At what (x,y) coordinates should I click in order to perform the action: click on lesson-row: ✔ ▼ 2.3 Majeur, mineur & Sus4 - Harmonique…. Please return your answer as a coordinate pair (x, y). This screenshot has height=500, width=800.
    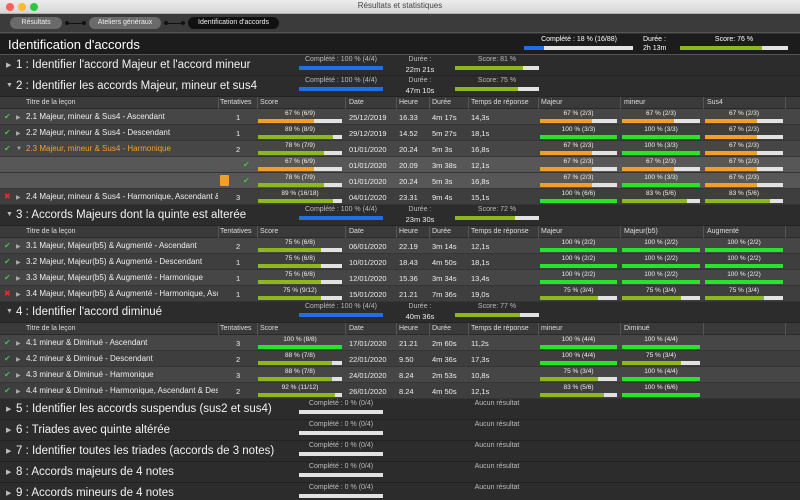
    Looking at the image, I should click on (400, 149).